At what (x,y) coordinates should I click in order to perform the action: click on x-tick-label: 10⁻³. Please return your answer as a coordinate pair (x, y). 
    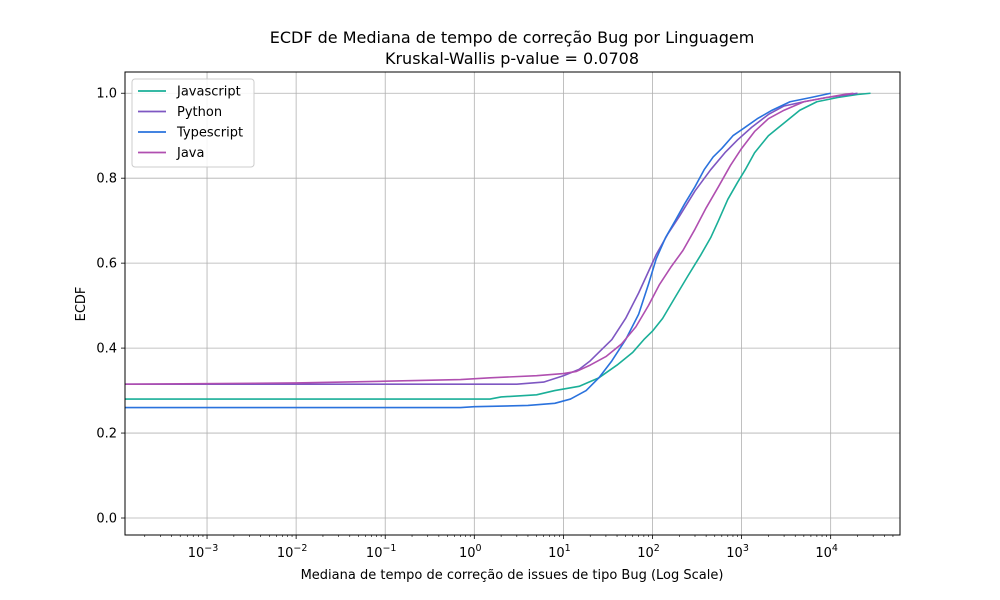
    Looking at the image, I should click on (203, 552).